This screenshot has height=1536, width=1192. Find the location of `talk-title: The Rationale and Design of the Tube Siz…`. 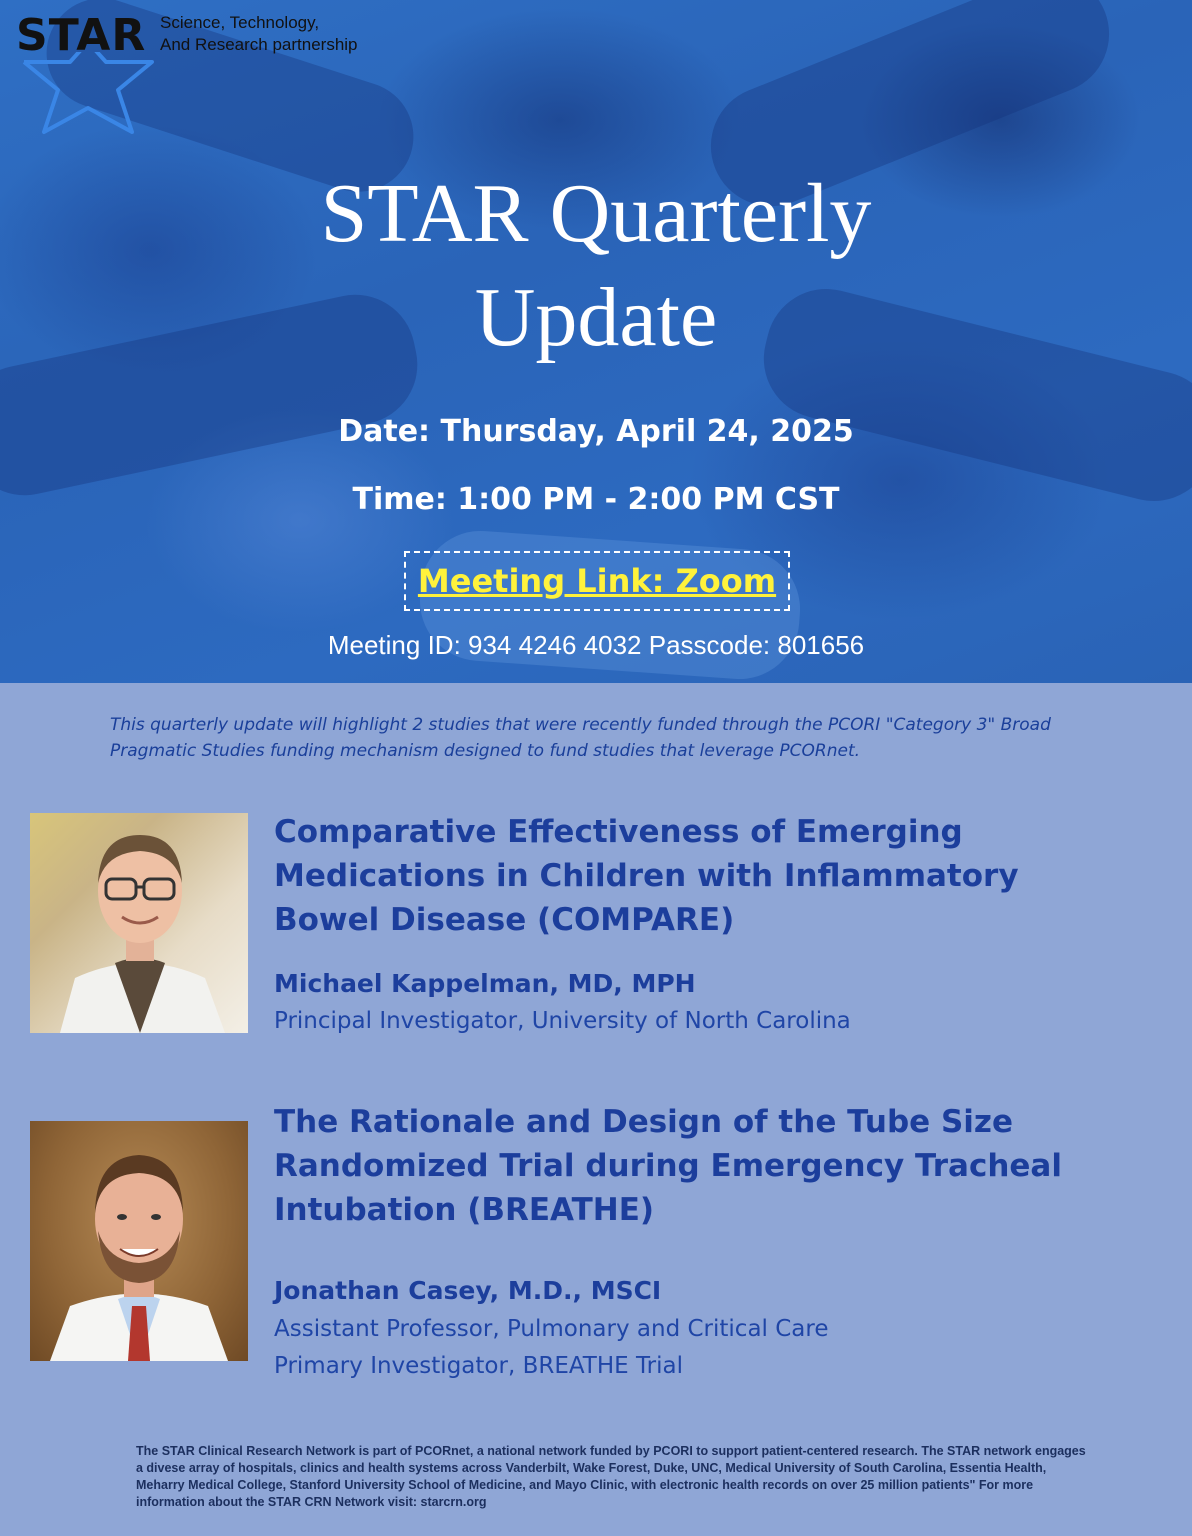

talk-title: The Rationale and Design of the Tube Siz… is located at coordinates (668, 1166).